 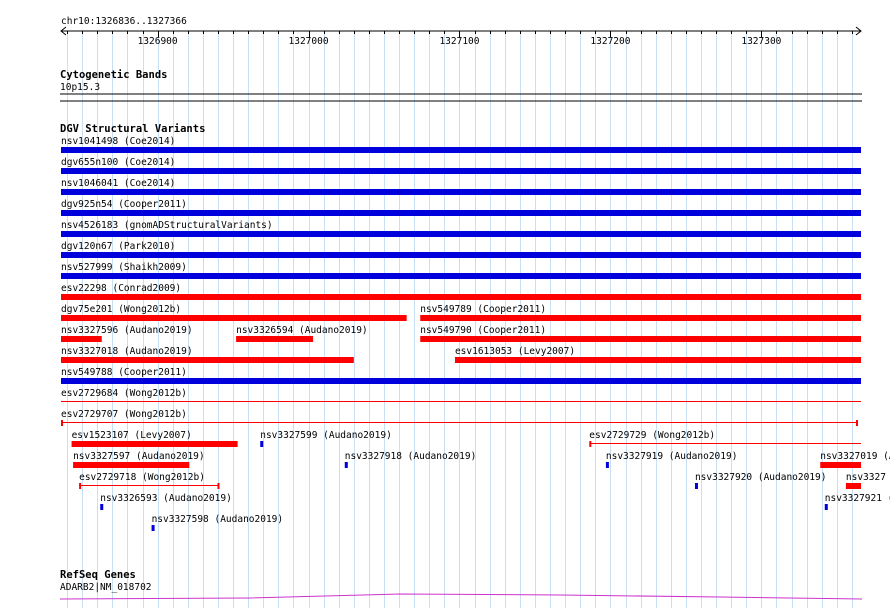 I want to click on sv-feature-label: nsv3327598 (Audano2019), so click(x=218, y=519).